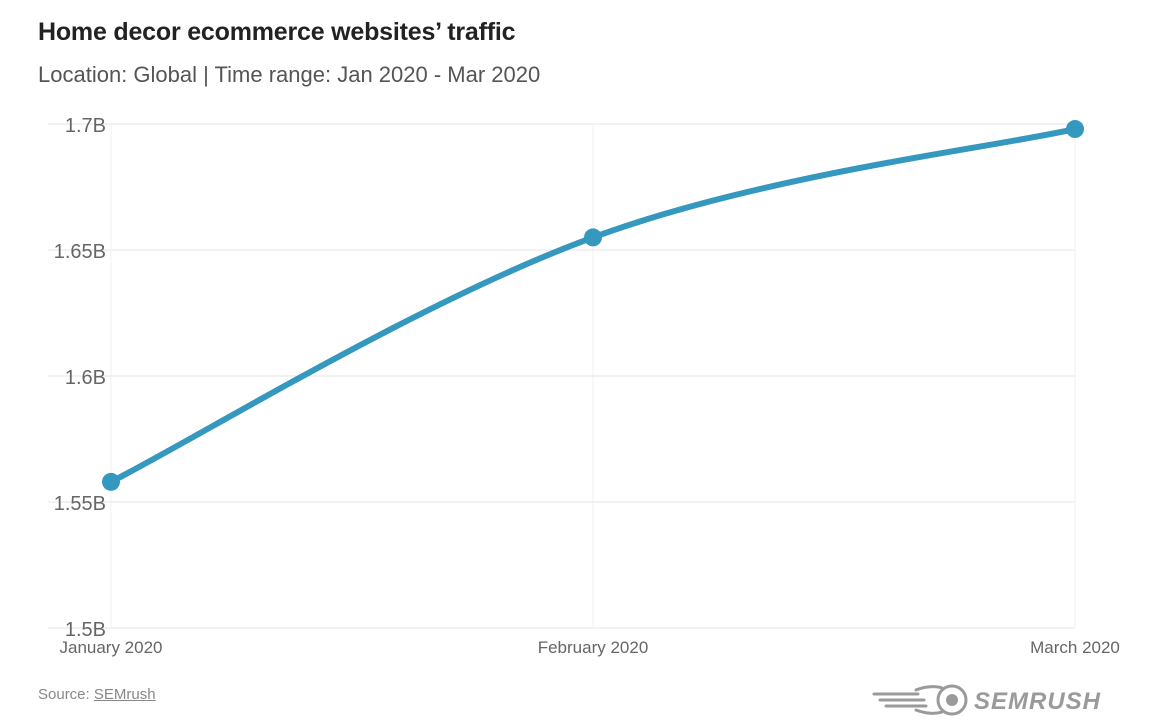 Image resolution: width=1160 pixels, height=726 pixels. Describe the element at coordinates (85, 630) in the screenshot. I see `y-tick-label: 1.5B` at that location.